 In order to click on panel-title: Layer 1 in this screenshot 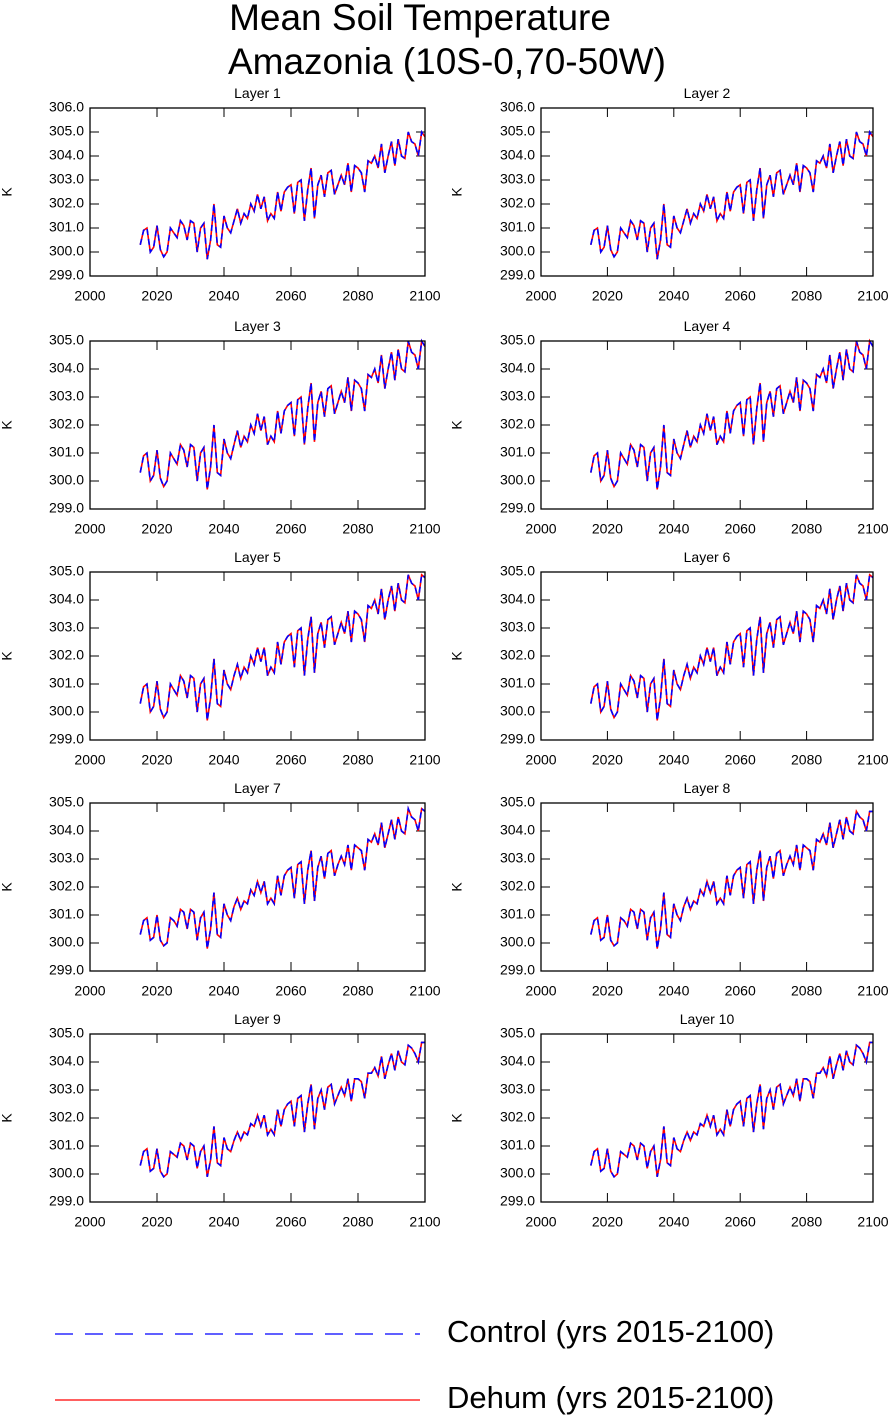, I will do `click(257, 93)`.